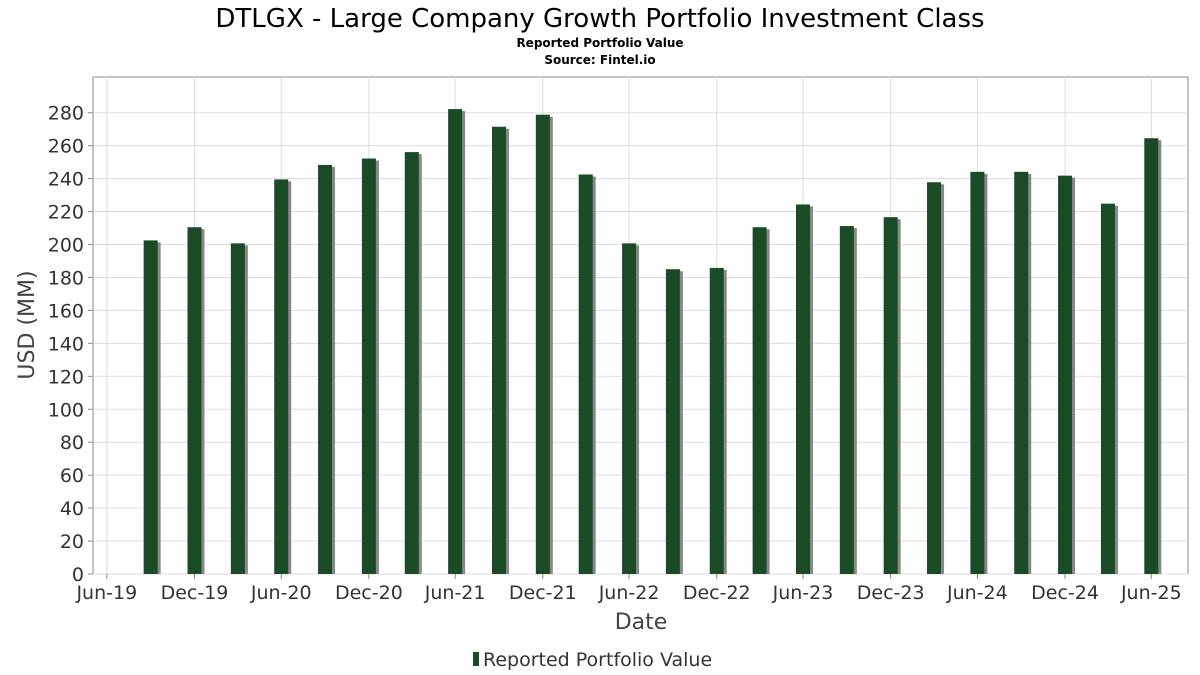 The height and width of the screenshot is (675, 1200). What do you see at coordinates (72, 509) in the screenshot?
I see `y-tick-label: 40` at bounding box center [72, 509].